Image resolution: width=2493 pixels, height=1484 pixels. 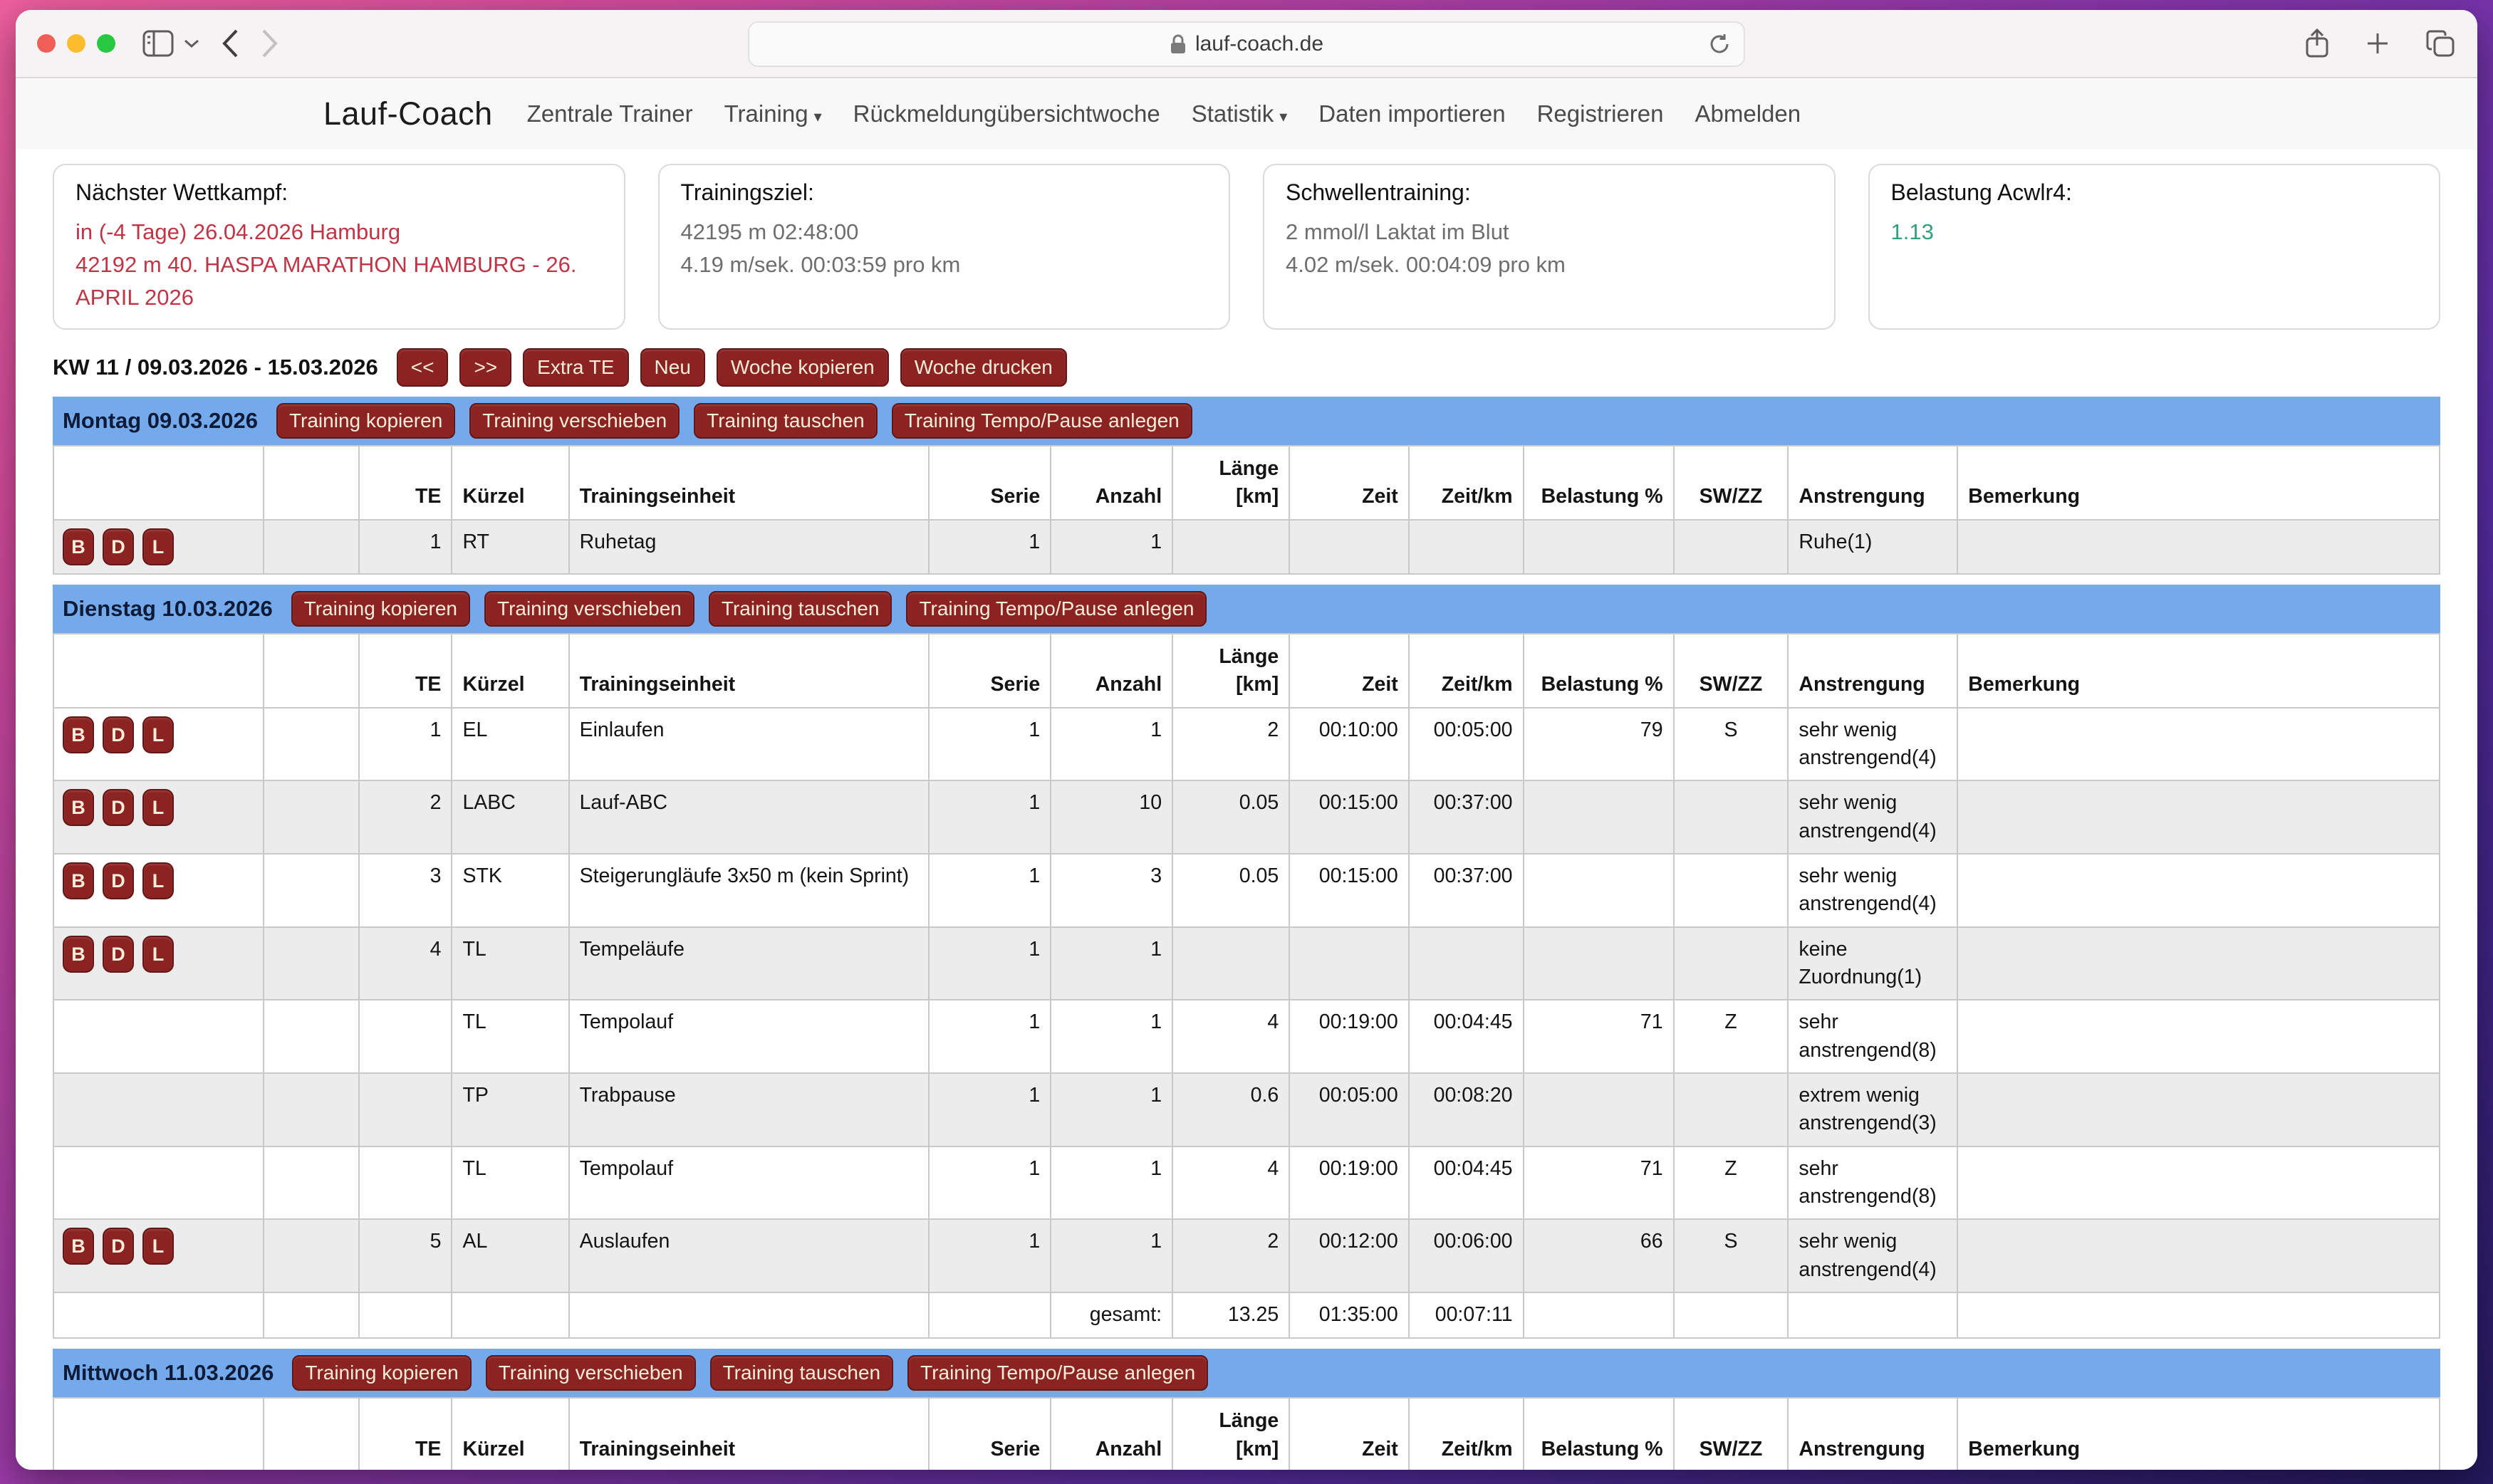 I want to click on nav-item-registrieren: Registrieren, so click(x=1600, y=113).